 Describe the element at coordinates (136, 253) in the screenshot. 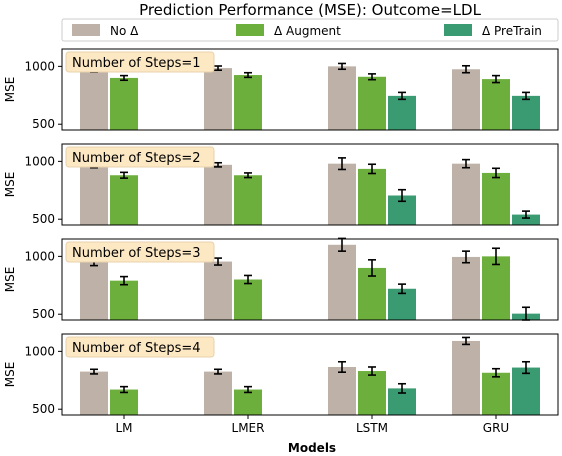

I see `panel-label: Number of Steps=3` at that location.